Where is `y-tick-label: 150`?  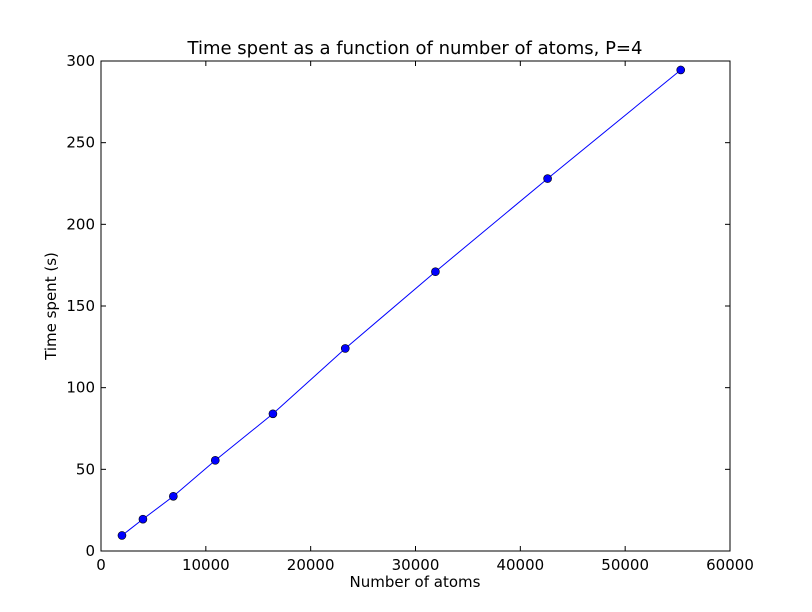 y-tick-label: 150 is located at coordinates (80, 306).